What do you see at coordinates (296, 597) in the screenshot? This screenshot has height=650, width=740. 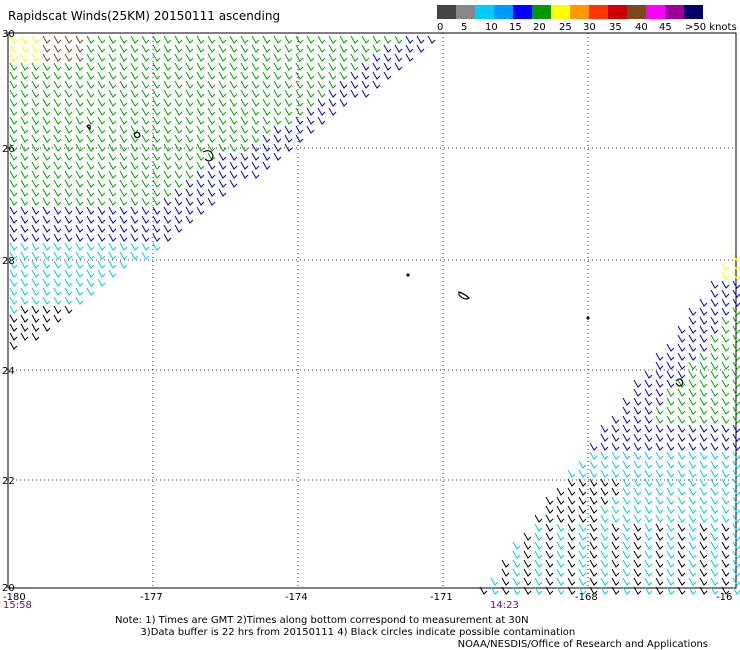 I see `x-tick-label: -174` at bounding box center [296, 597].